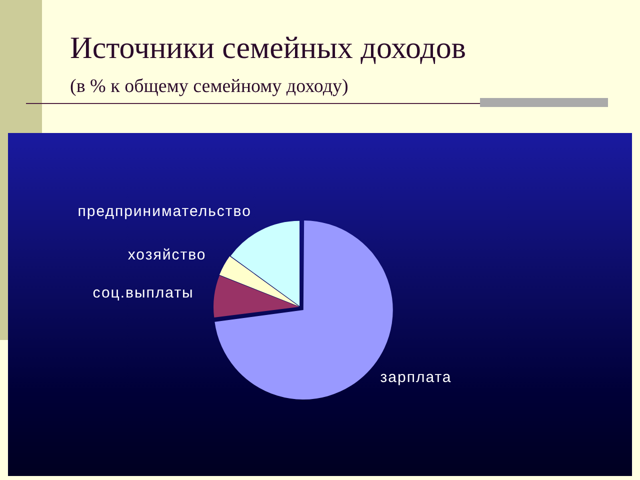 This screenshot has height=480, width=640. What do you see at coordinates (143, 293) in the screenshot?
I see `slice-label: соц.выплаты` at bounding box center [143, 293].